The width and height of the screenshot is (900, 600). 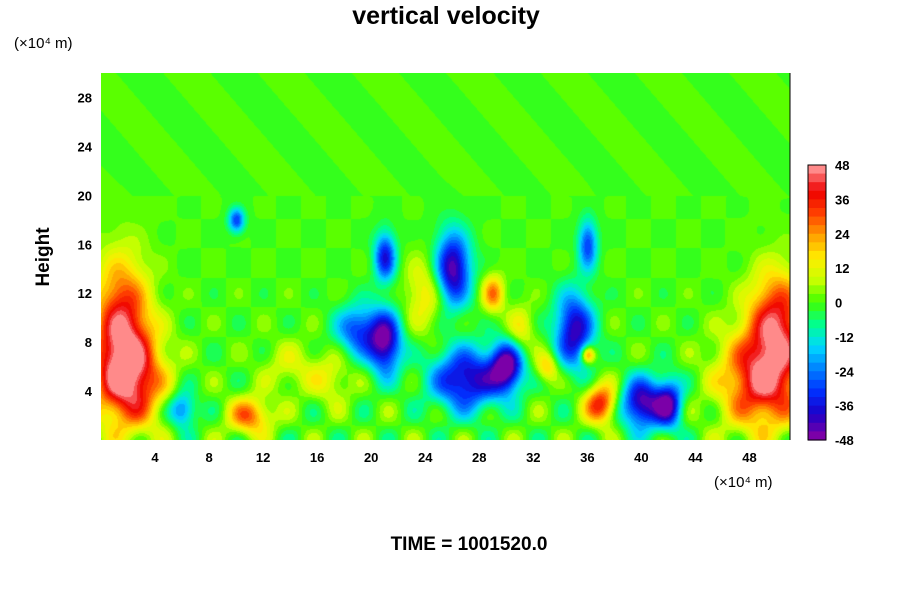 What do you see at coordinates (844, 440) in the screenshot?
I see `colorbar-tick-label: -48` at bounding box center [844, 440].